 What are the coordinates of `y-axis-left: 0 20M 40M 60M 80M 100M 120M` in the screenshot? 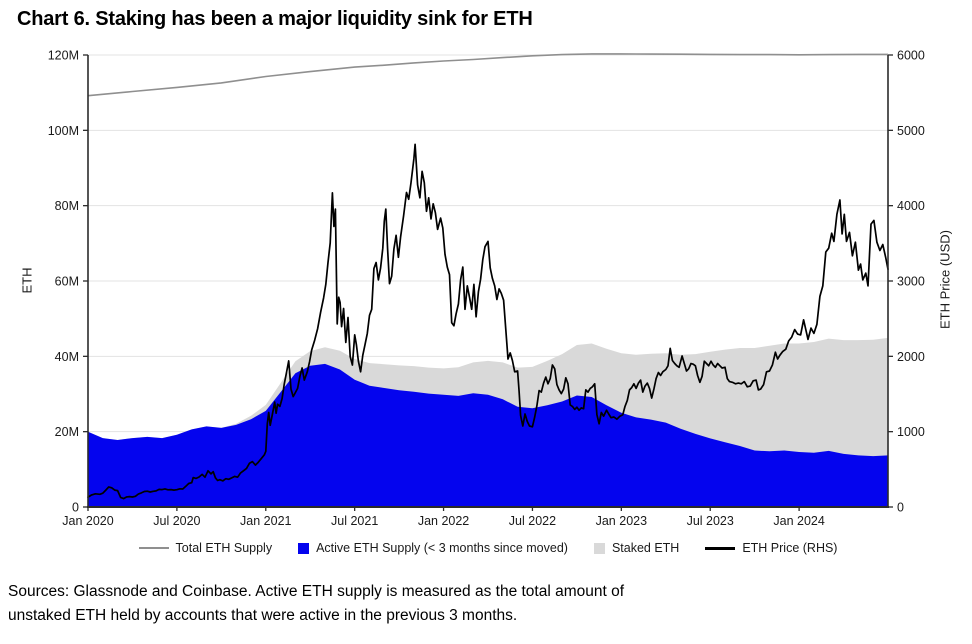 It's located at (68, 282).